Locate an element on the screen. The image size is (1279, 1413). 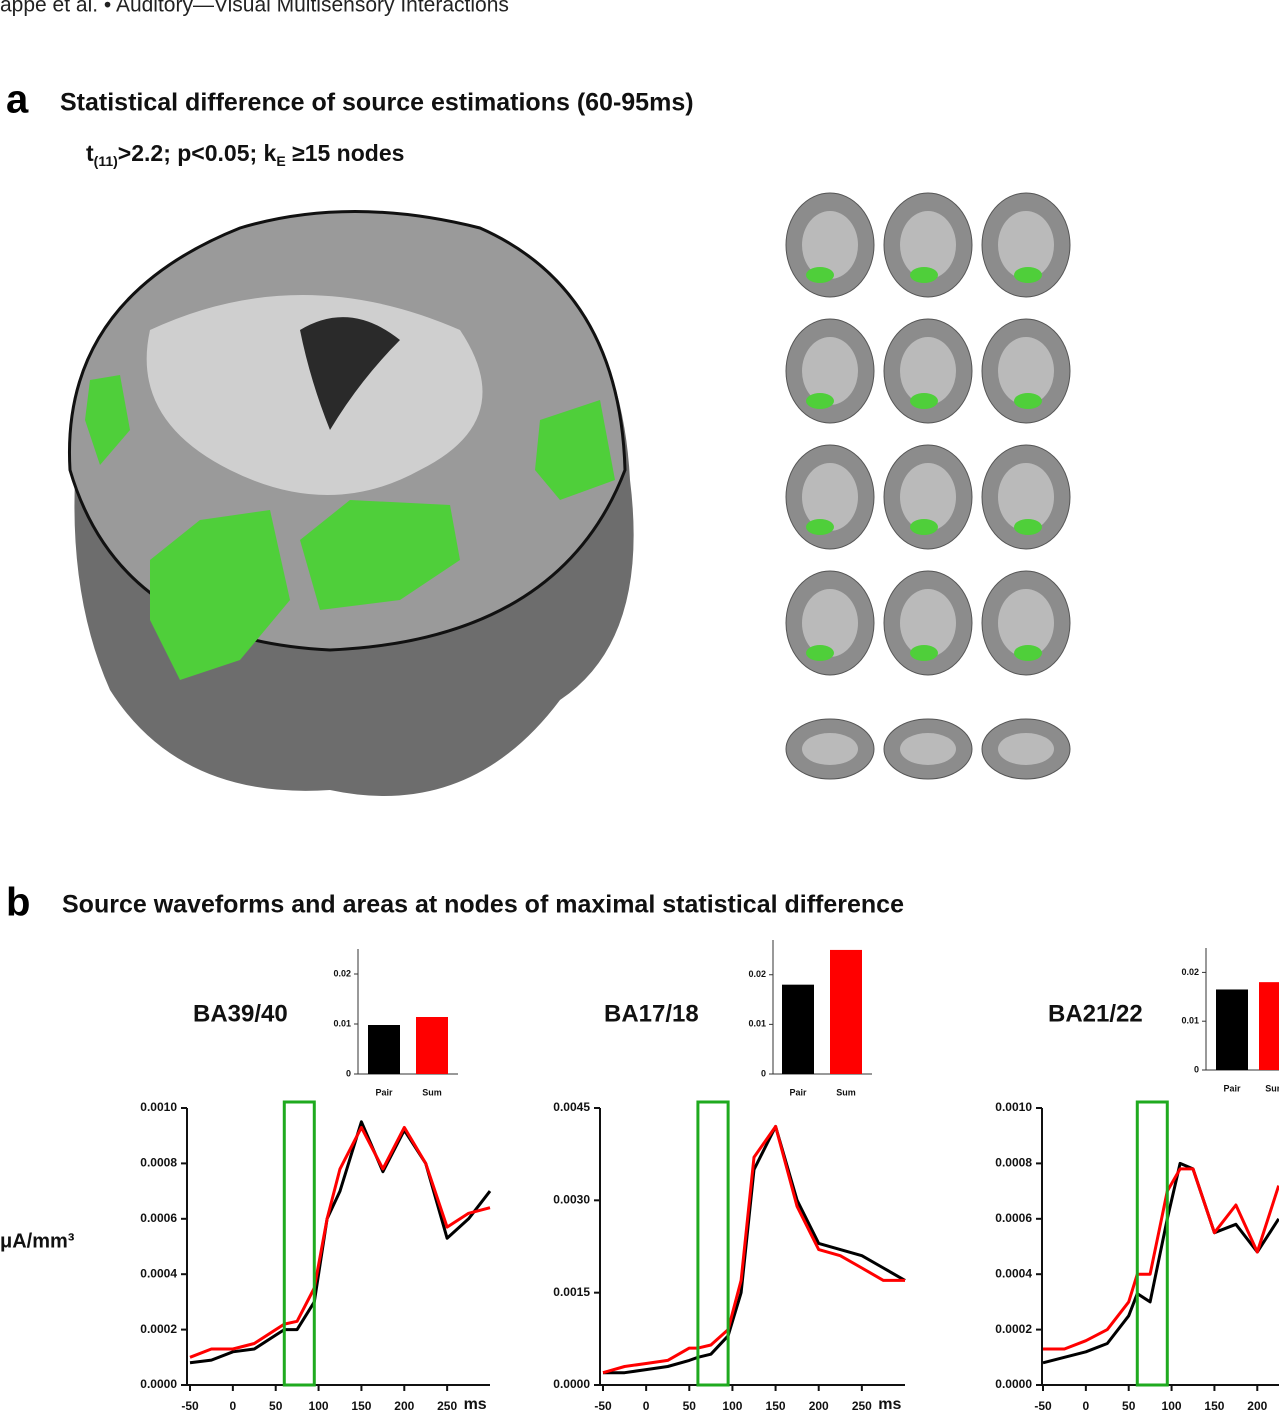
y-tick-label: 0.0030 is located at coordinates (571, 1200).